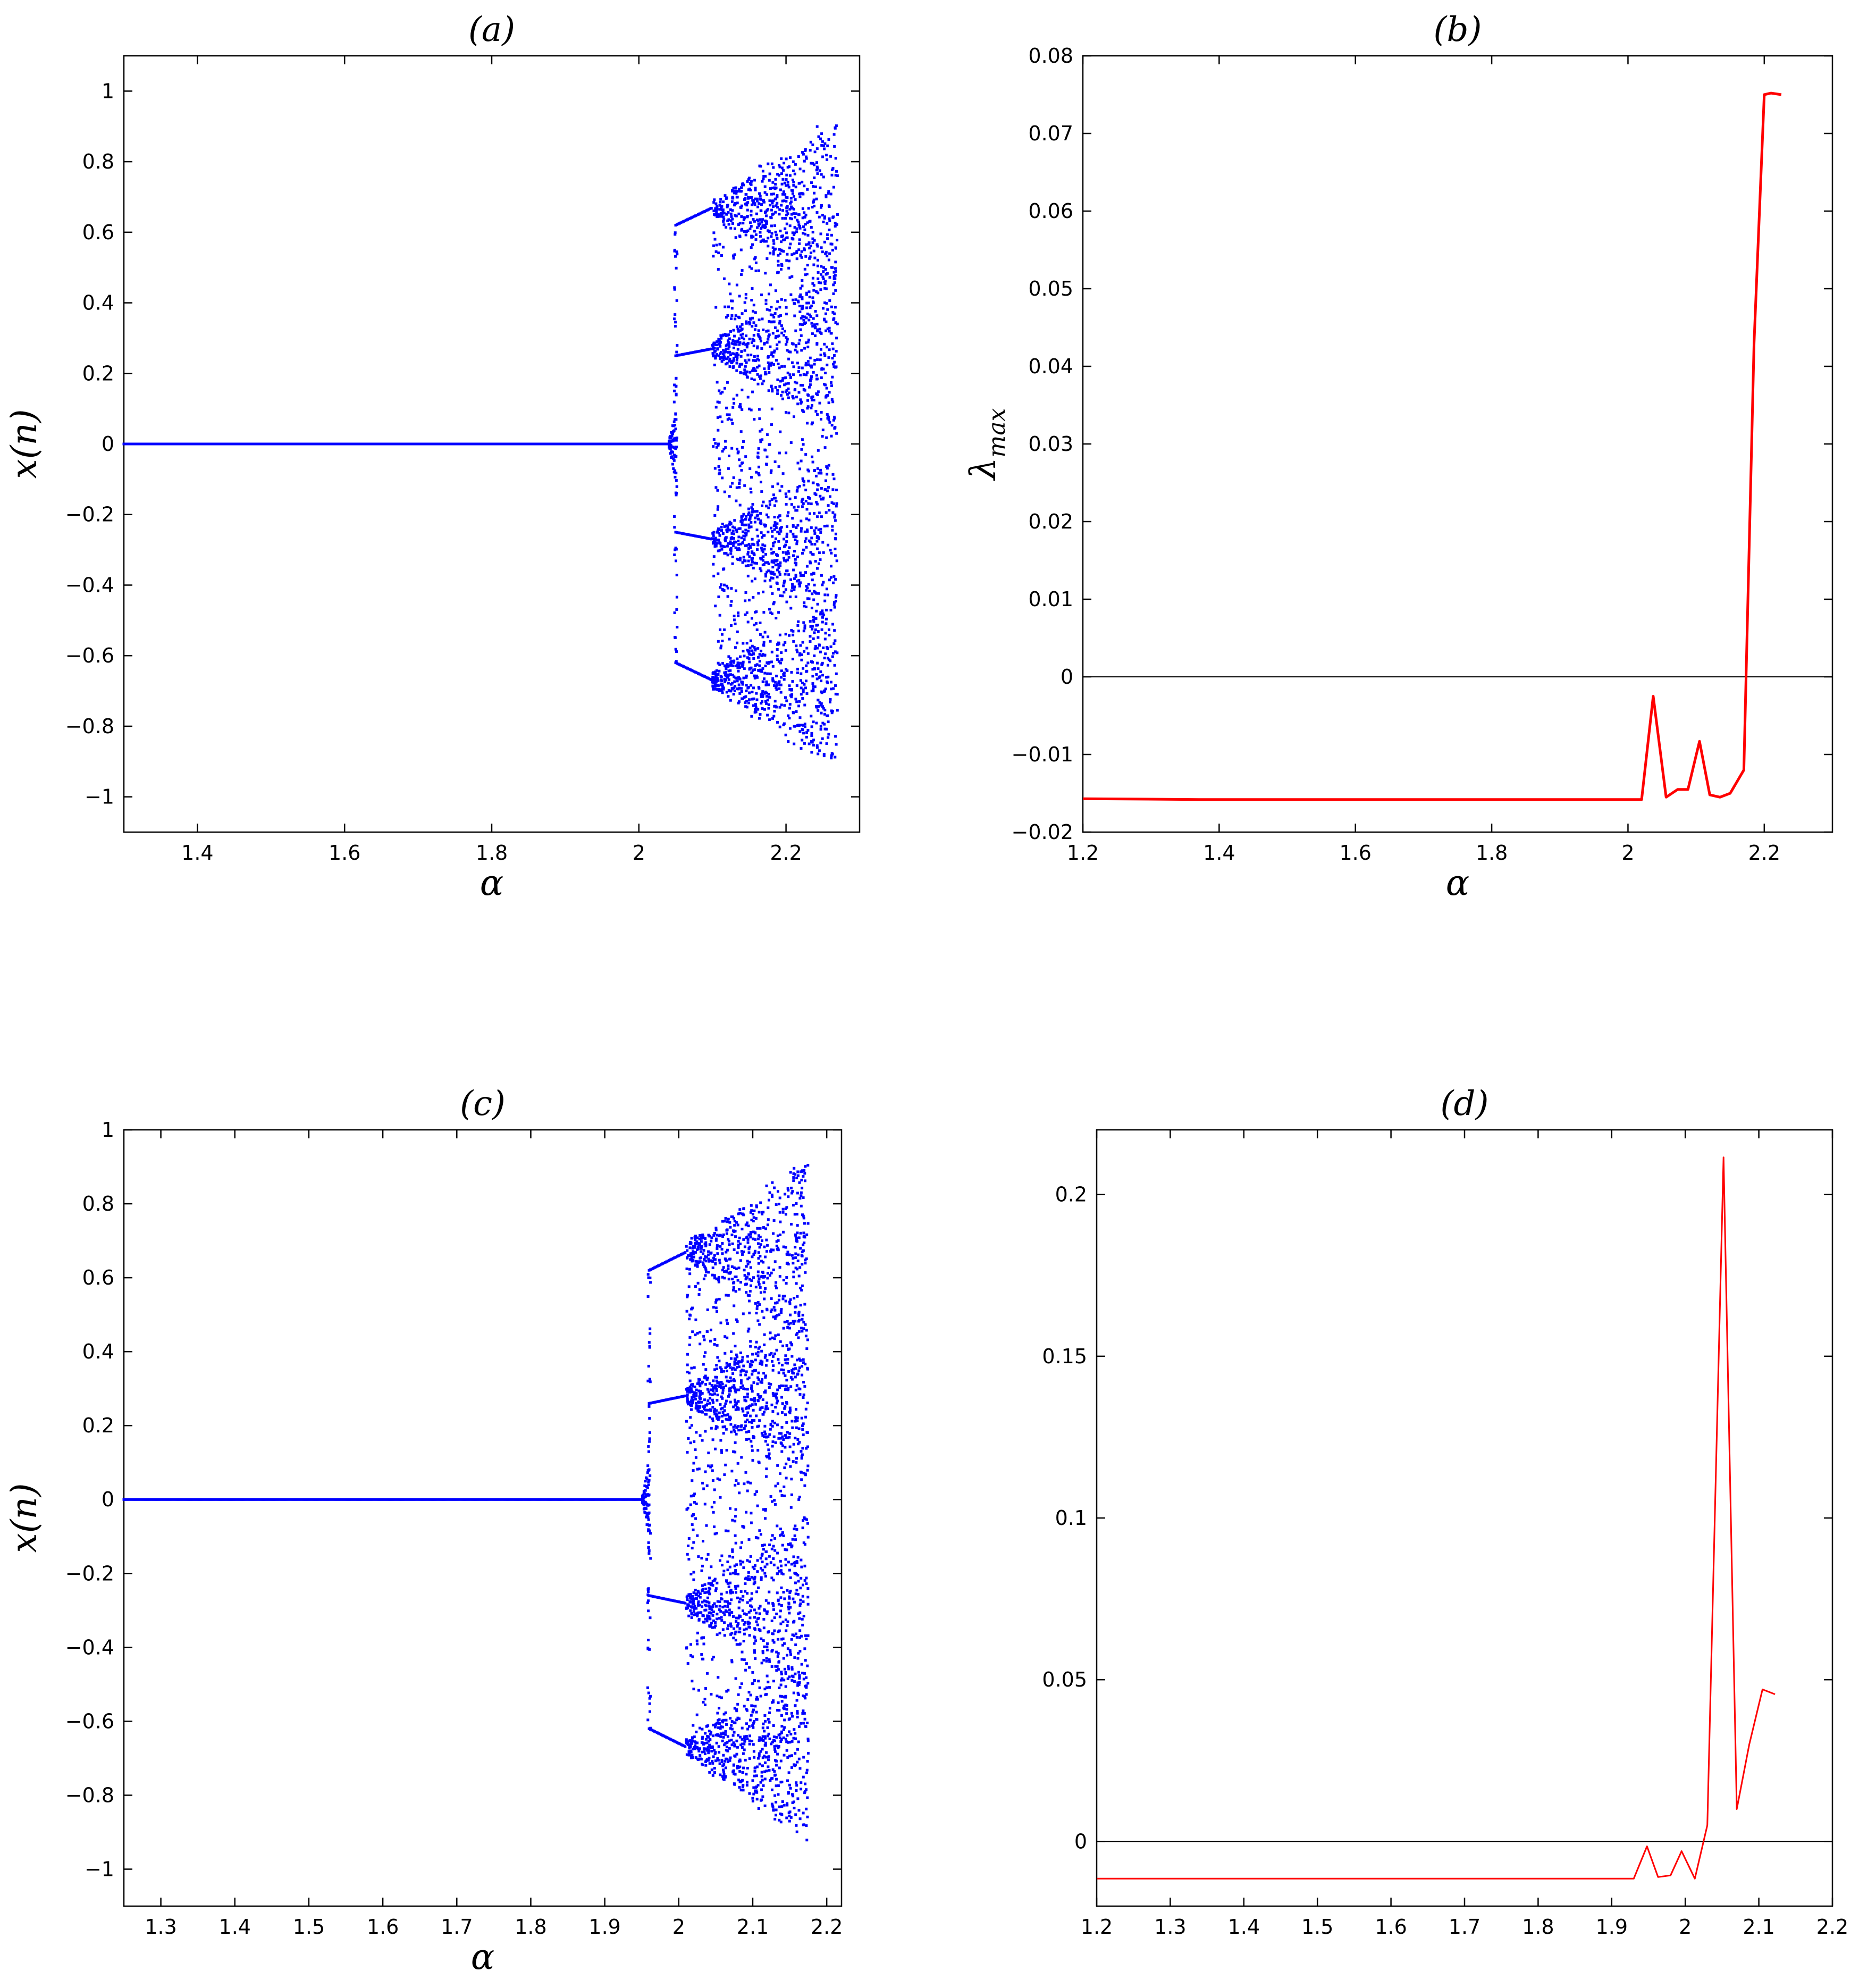 The width and height of the screenshot is (1876, 1971). What do you see at coordinates (987, 445) in the screenshot?
I see `y-axis-label: λmax` at bounding box center [987, 445].